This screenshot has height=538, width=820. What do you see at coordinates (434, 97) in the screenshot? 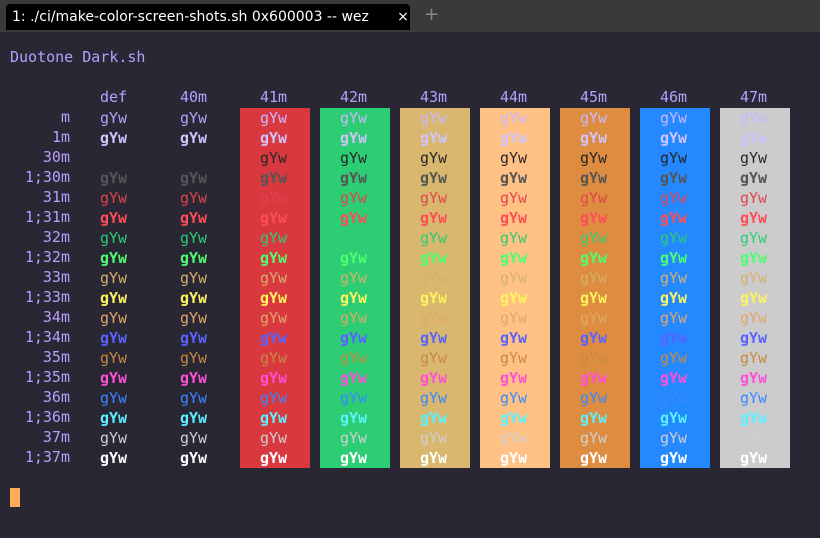
I see `column-header: 43m` at bounding box center [434, 97].